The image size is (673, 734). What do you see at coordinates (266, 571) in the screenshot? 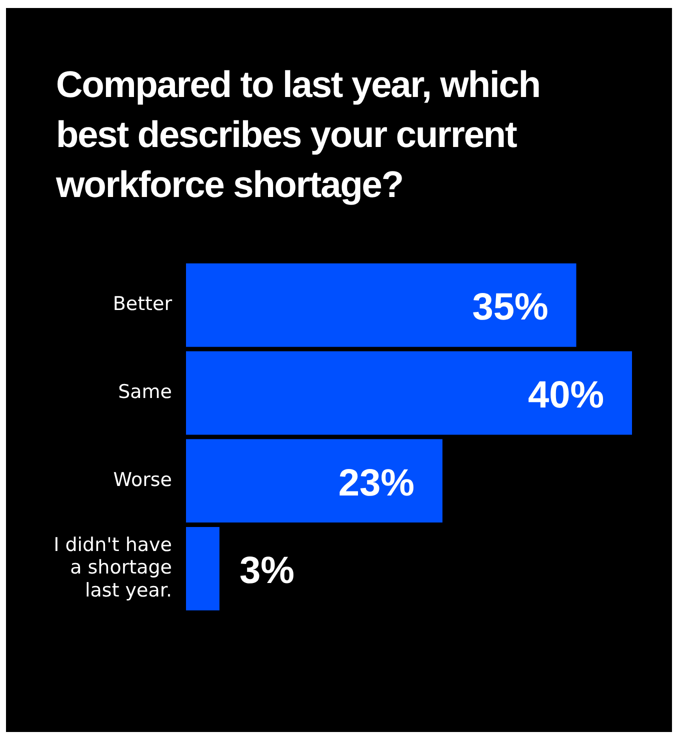
I see `data-label: 3%` at bounding box center [266, 571].